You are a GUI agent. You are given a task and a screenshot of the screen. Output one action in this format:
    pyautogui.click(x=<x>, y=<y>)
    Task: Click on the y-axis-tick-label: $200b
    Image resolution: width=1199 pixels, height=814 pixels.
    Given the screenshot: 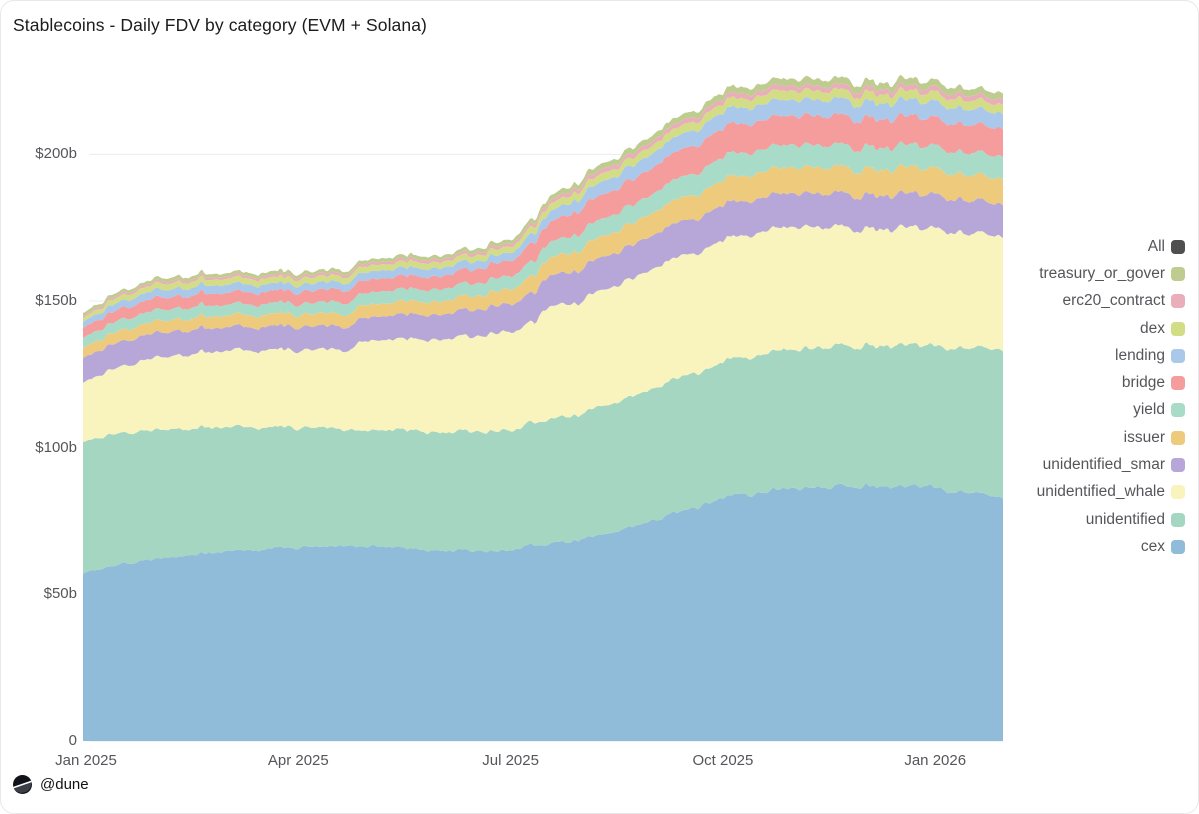 What is the action you would take?
    pyautogui.click(x=56, y=154)
    